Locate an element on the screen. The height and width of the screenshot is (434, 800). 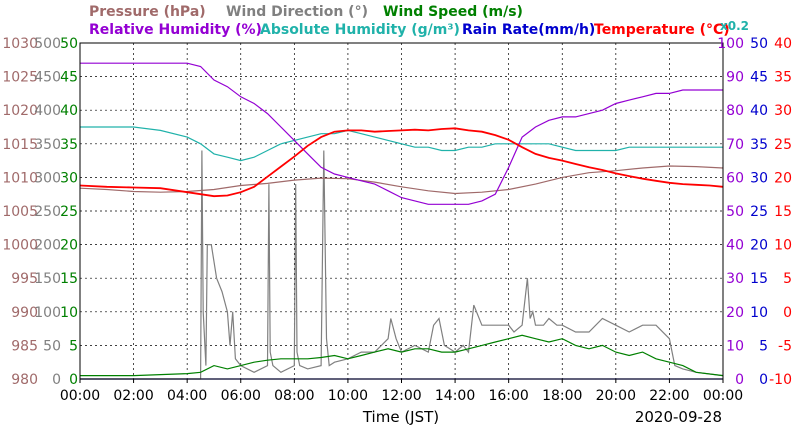
y-tick-pressure: 985 is located at coordinates (24, 346).